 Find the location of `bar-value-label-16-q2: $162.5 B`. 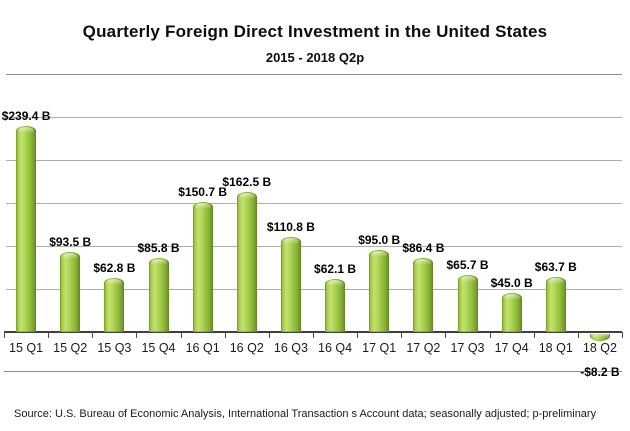

bar-value-label-16-q2: $162.5 B is located at coordinates (247, 182).